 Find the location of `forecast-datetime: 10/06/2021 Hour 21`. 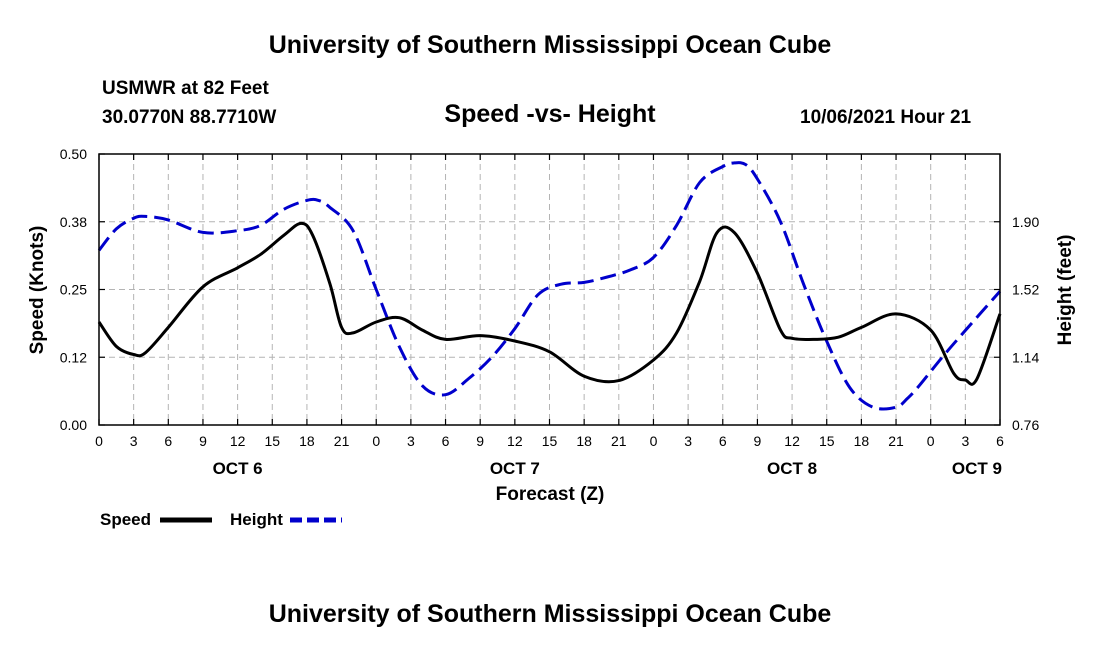

forecast-datetime: 10/06/2021 Hour 21 is located at coordinates (886, 117).